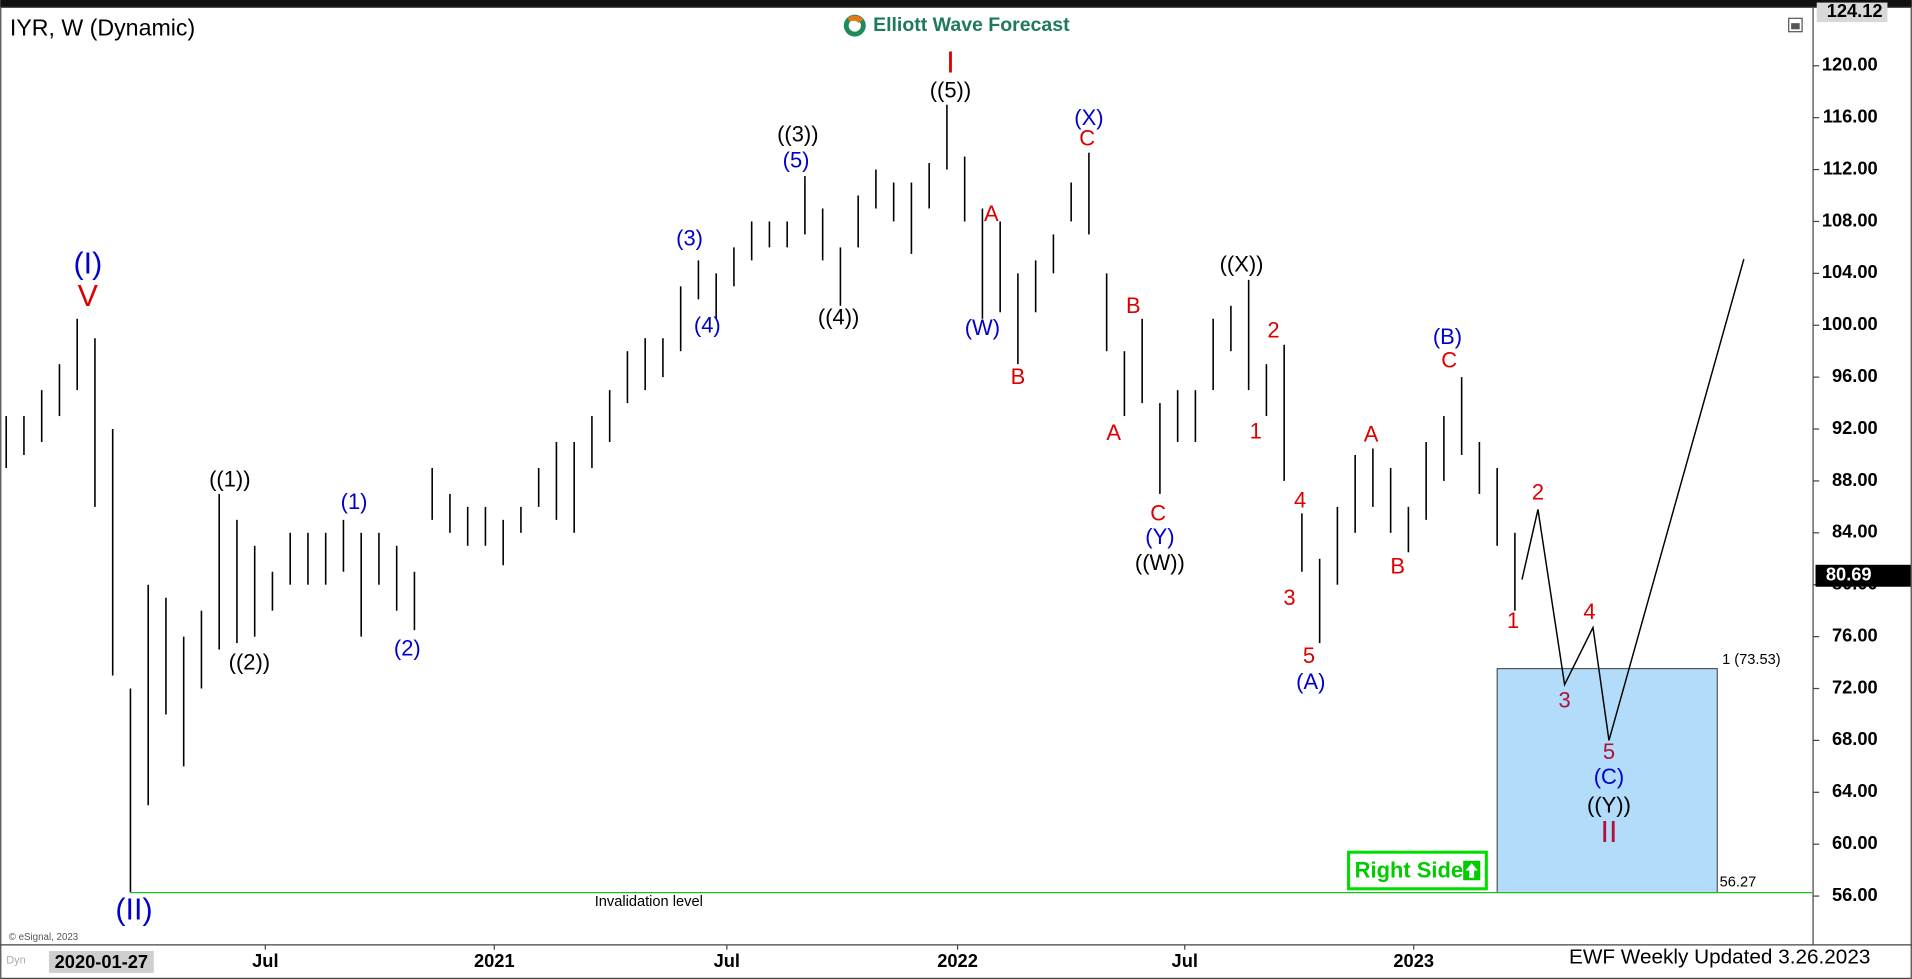 Image resolution: width=1912 pixels, height=979 pixels. I want to click on y-tick-label: 92.00, so click(1855, 427).